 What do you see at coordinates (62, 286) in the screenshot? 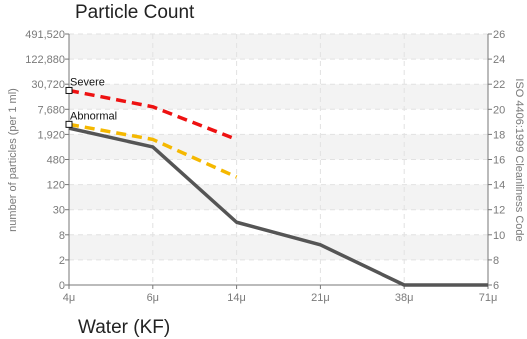
I see `y-left-tick-label: 0` at bounding box center [62, 286].